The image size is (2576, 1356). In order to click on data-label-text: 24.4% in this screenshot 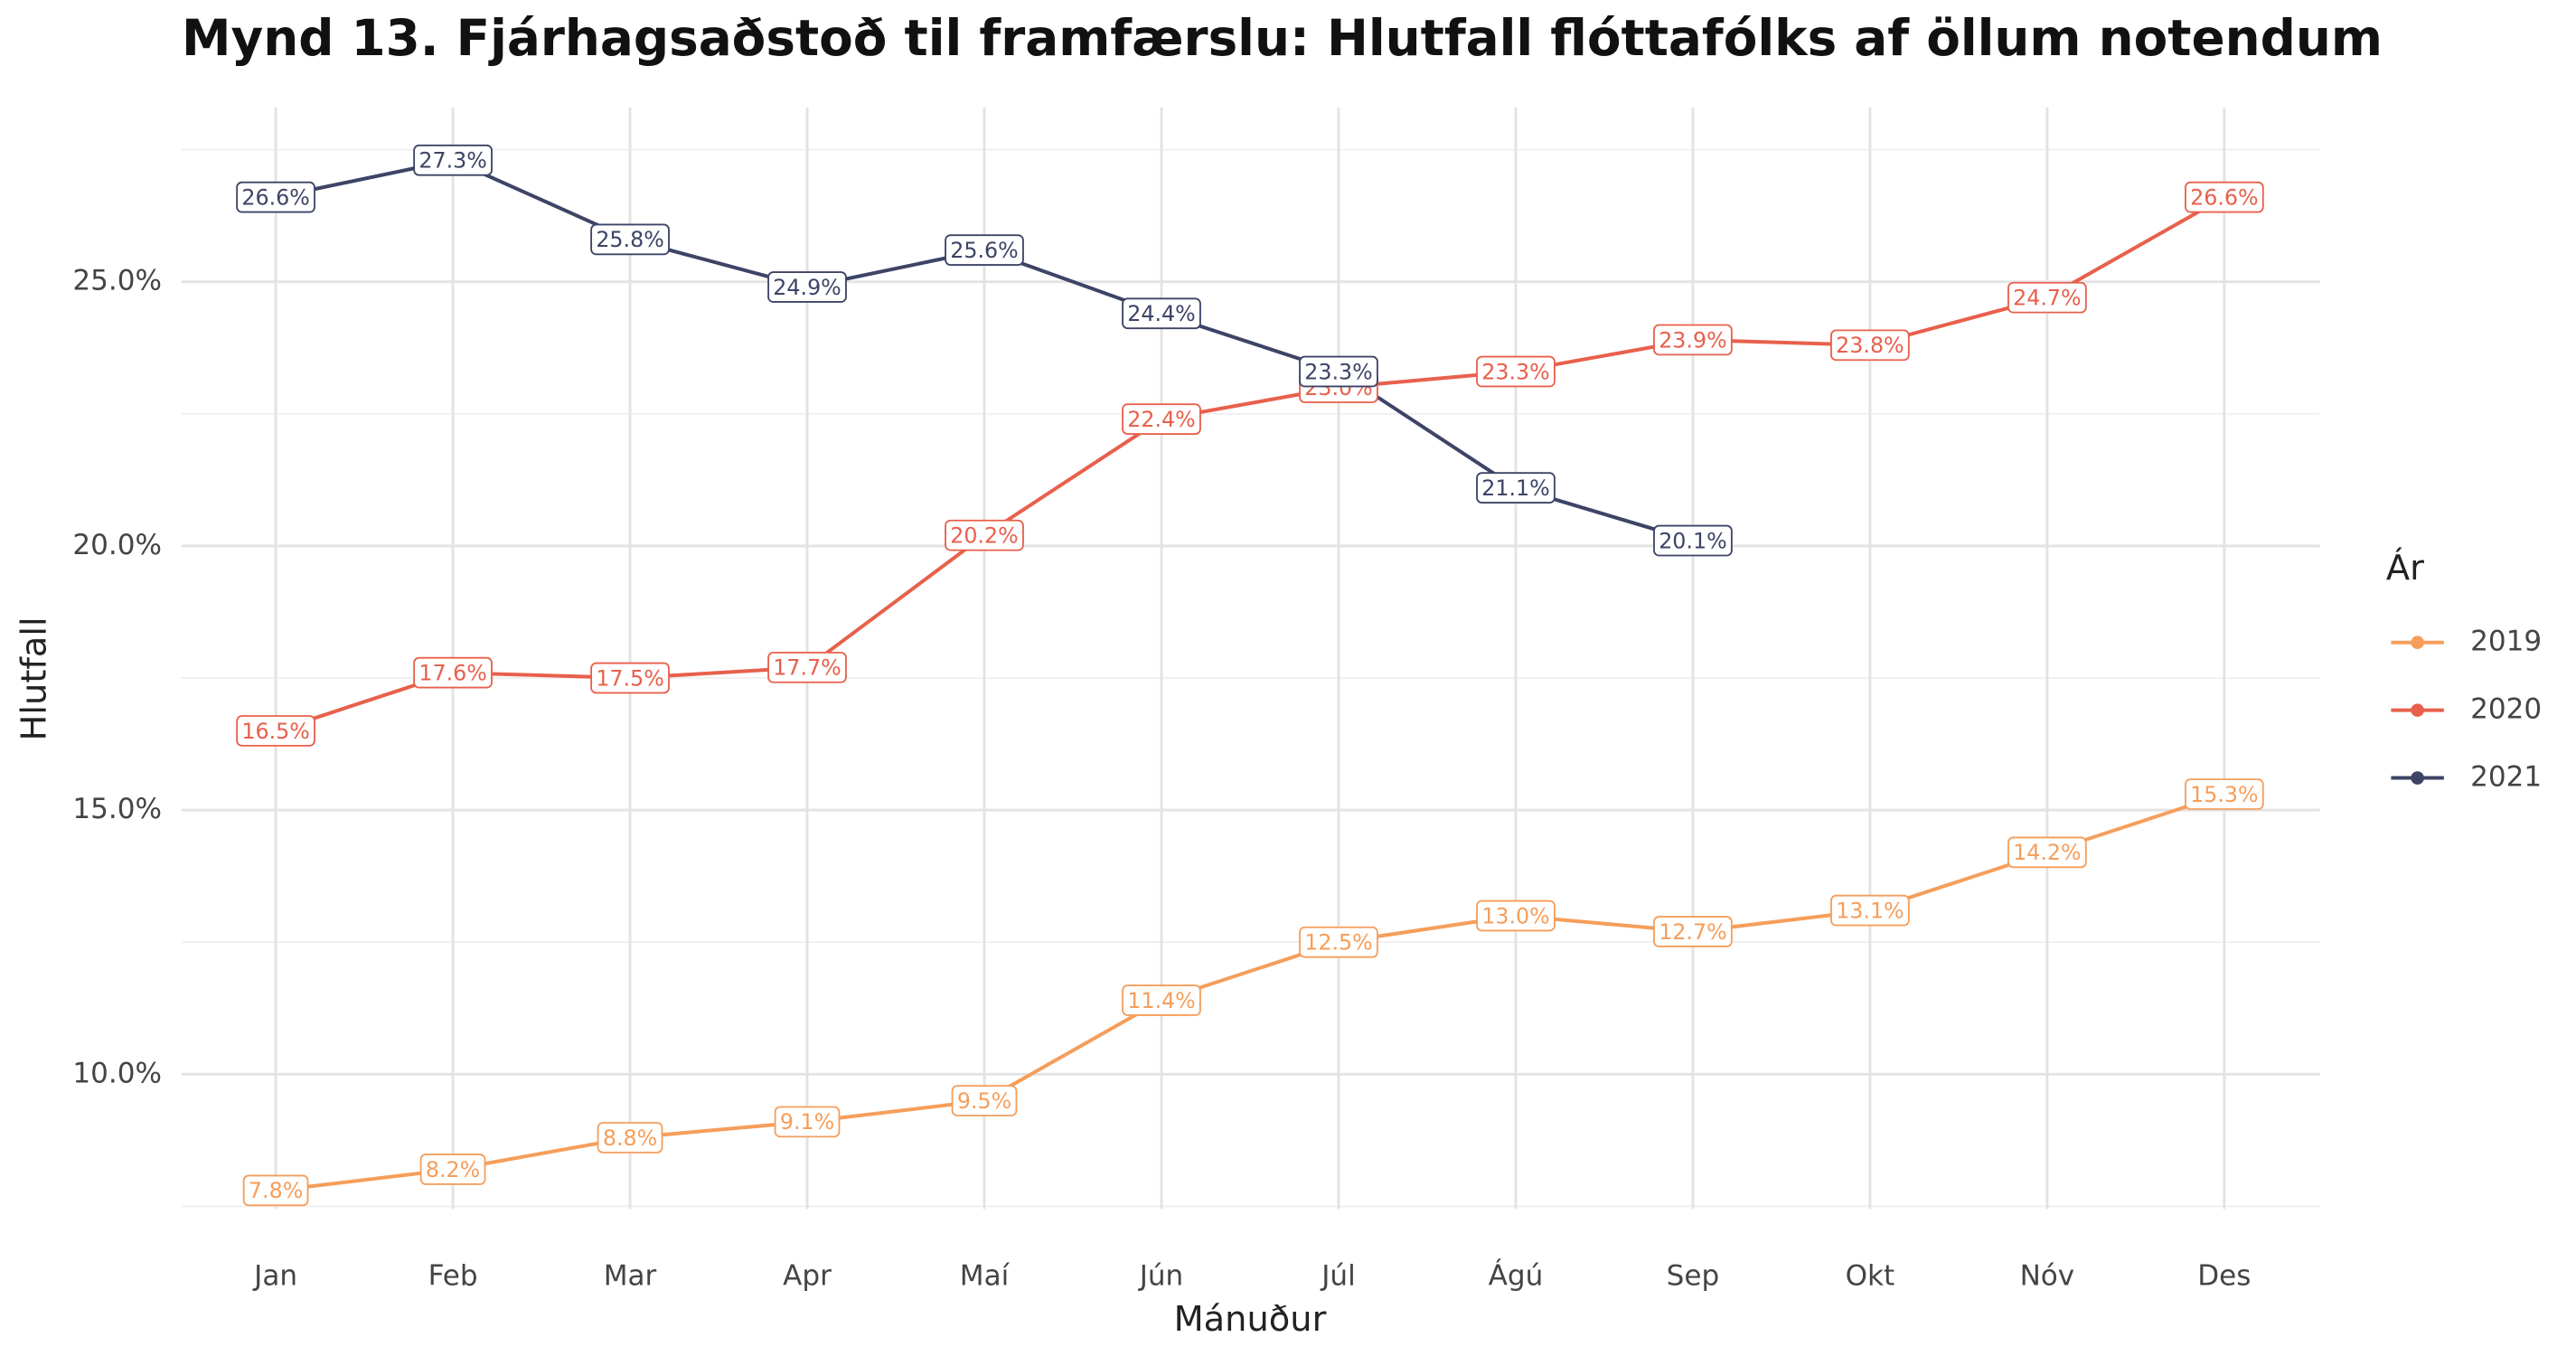, I will do `click(1161, 313)`.